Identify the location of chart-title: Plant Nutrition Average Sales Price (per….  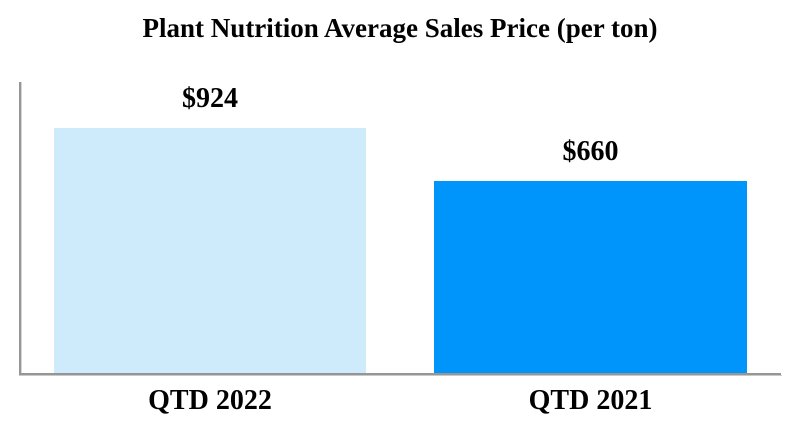
(400, 28).